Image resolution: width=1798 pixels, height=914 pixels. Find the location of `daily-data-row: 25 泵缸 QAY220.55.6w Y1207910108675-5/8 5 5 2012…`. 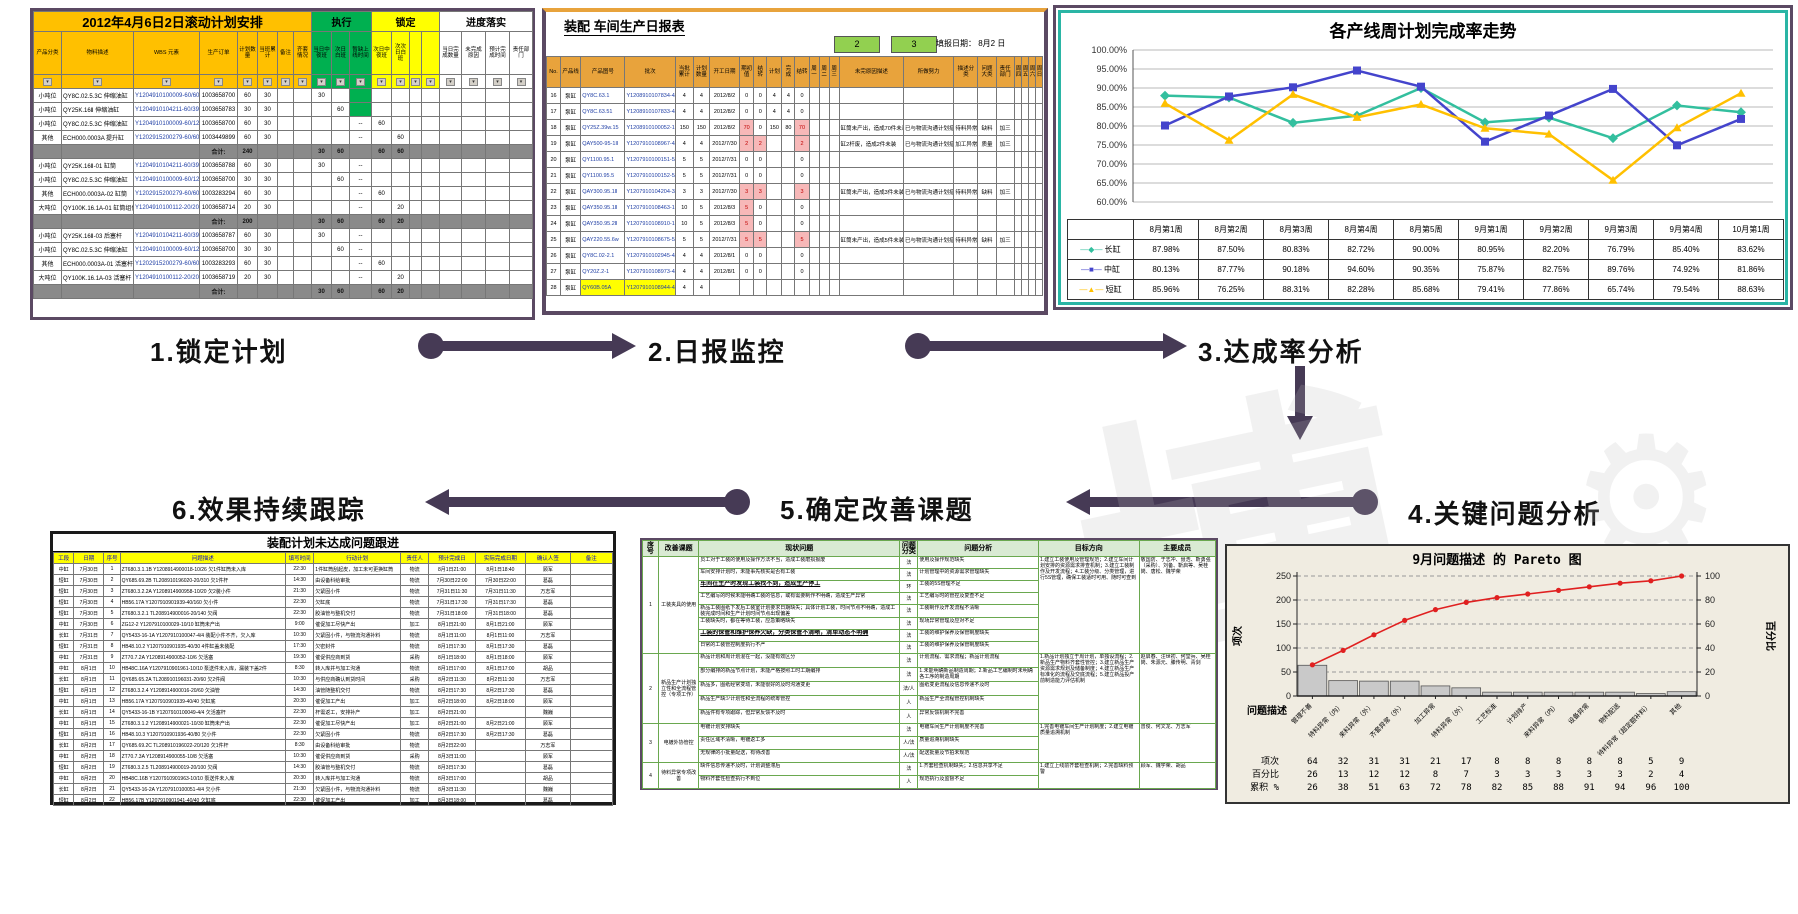

daily-data-row: 25 泵缸 QAY220.55.6w Y1207910108675-5/8 5 5 2012… is located at coordinates (794, 239).